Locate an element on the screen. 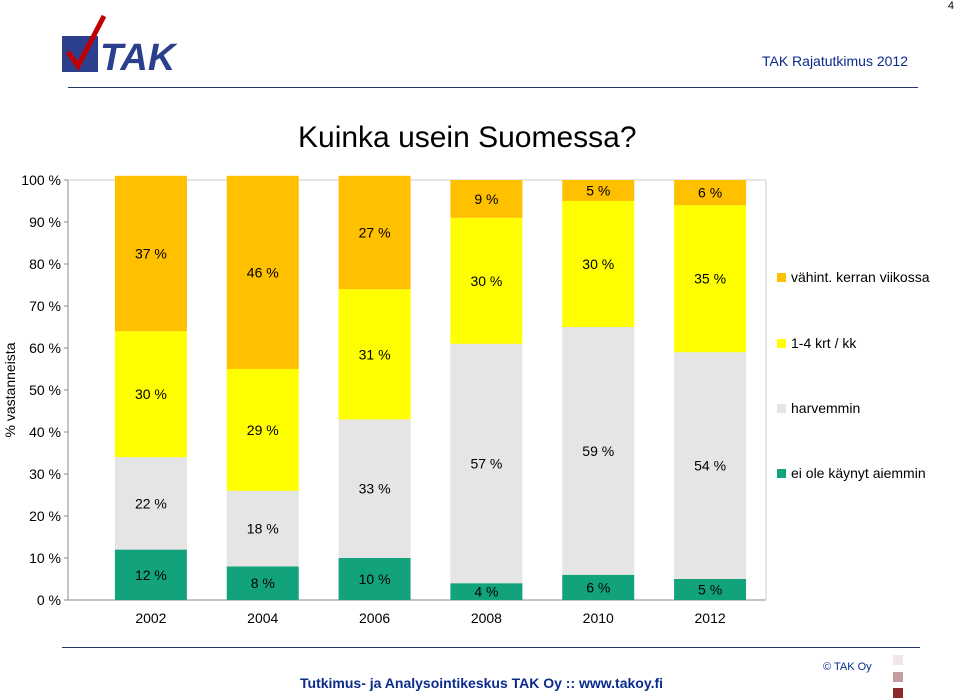  copyright: © TAK Oy is located at coordinates (847, 667).